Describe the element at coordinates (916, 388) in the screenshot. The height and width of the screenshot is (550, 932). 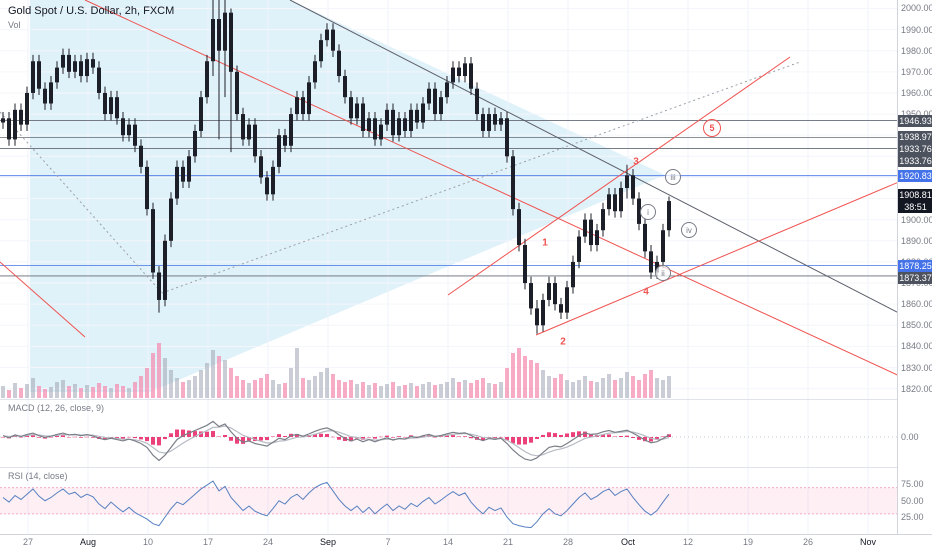
I see `price-tick: 1820.00` at that location.